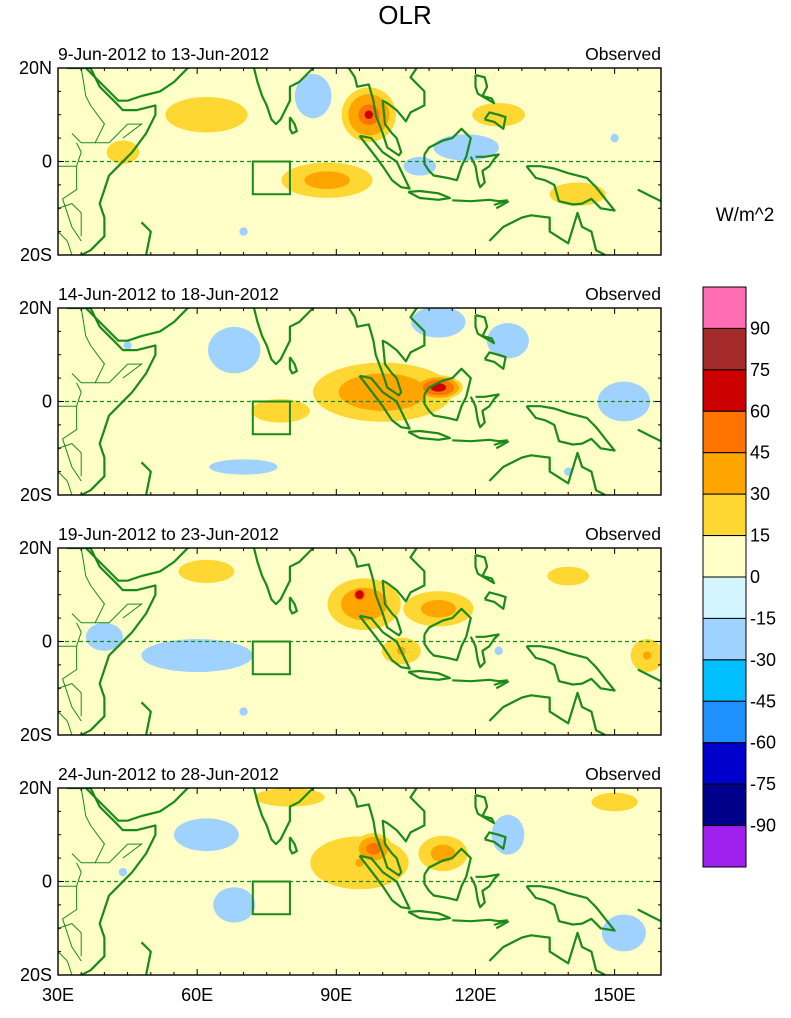 The width and height of the screenshot is (791, 1018). I want to click on y-tick-label: 0, so click(47, 642).